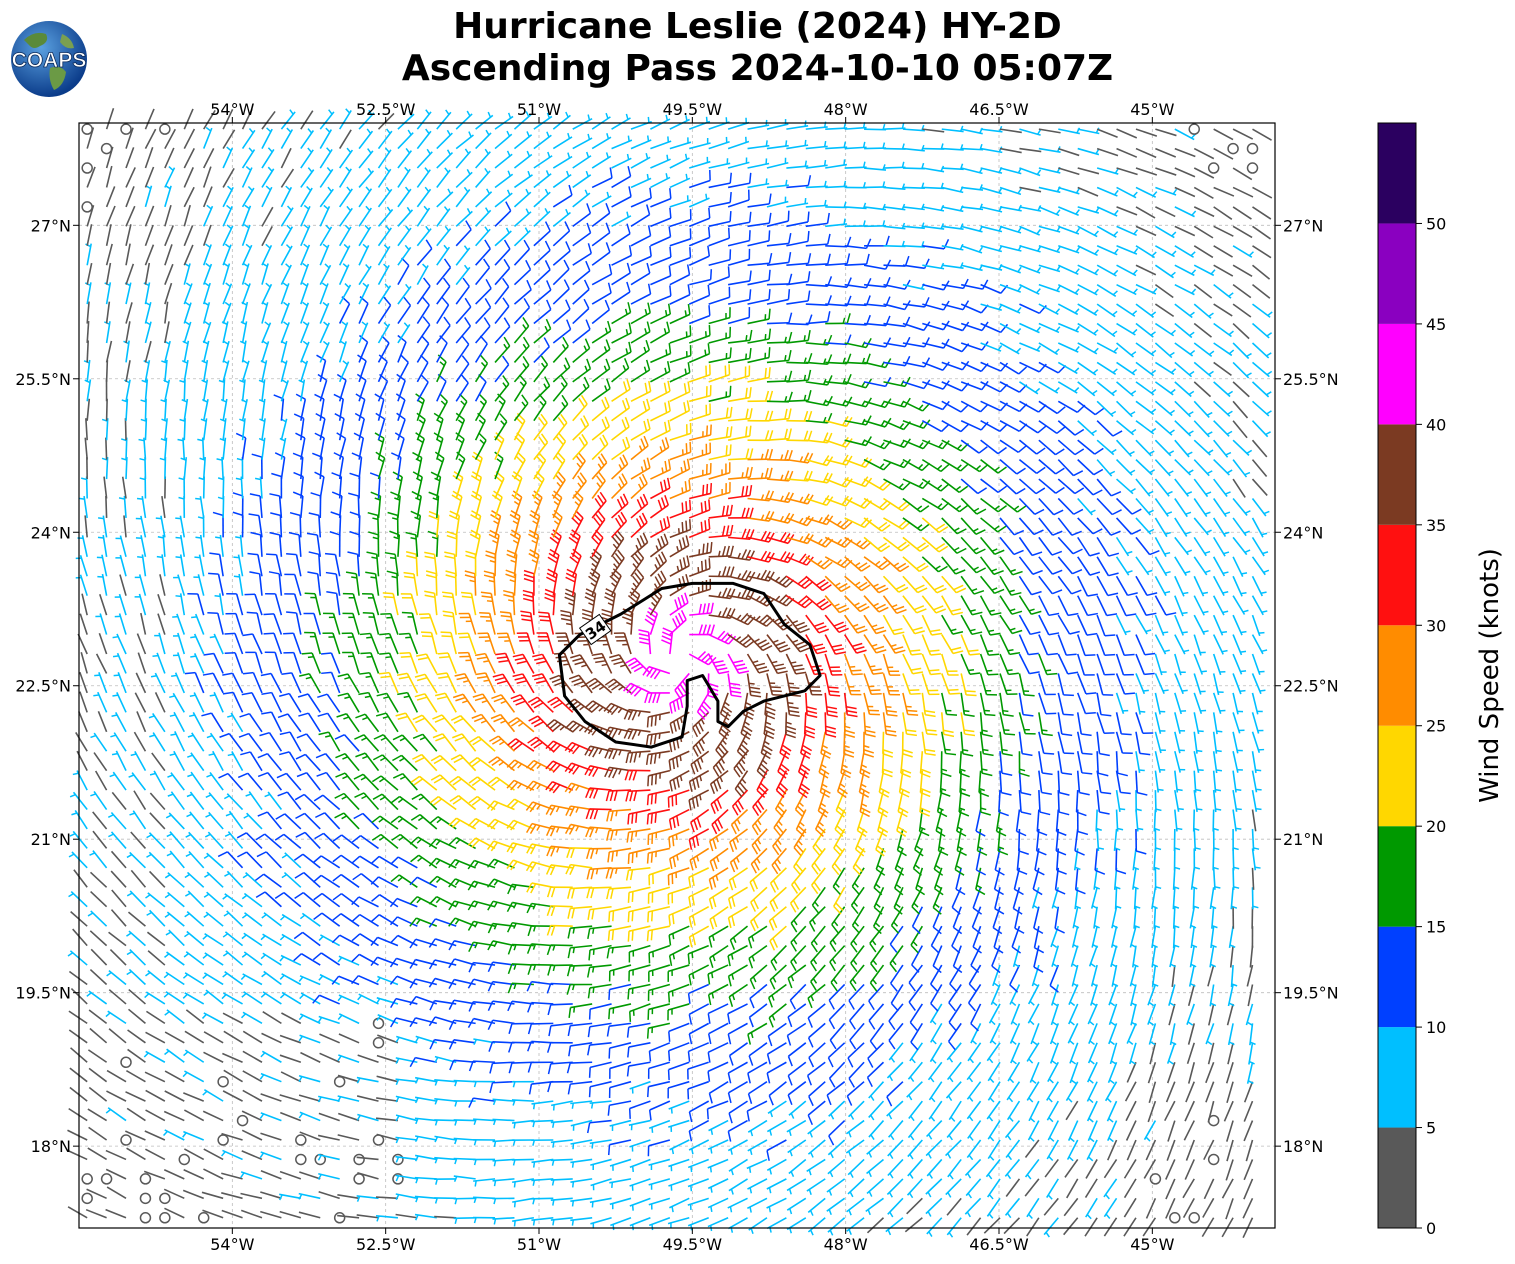  Describe the element at coordinates (1436, 525) in the screenshot. I see `colorbar-tick-label: 35` at that location.